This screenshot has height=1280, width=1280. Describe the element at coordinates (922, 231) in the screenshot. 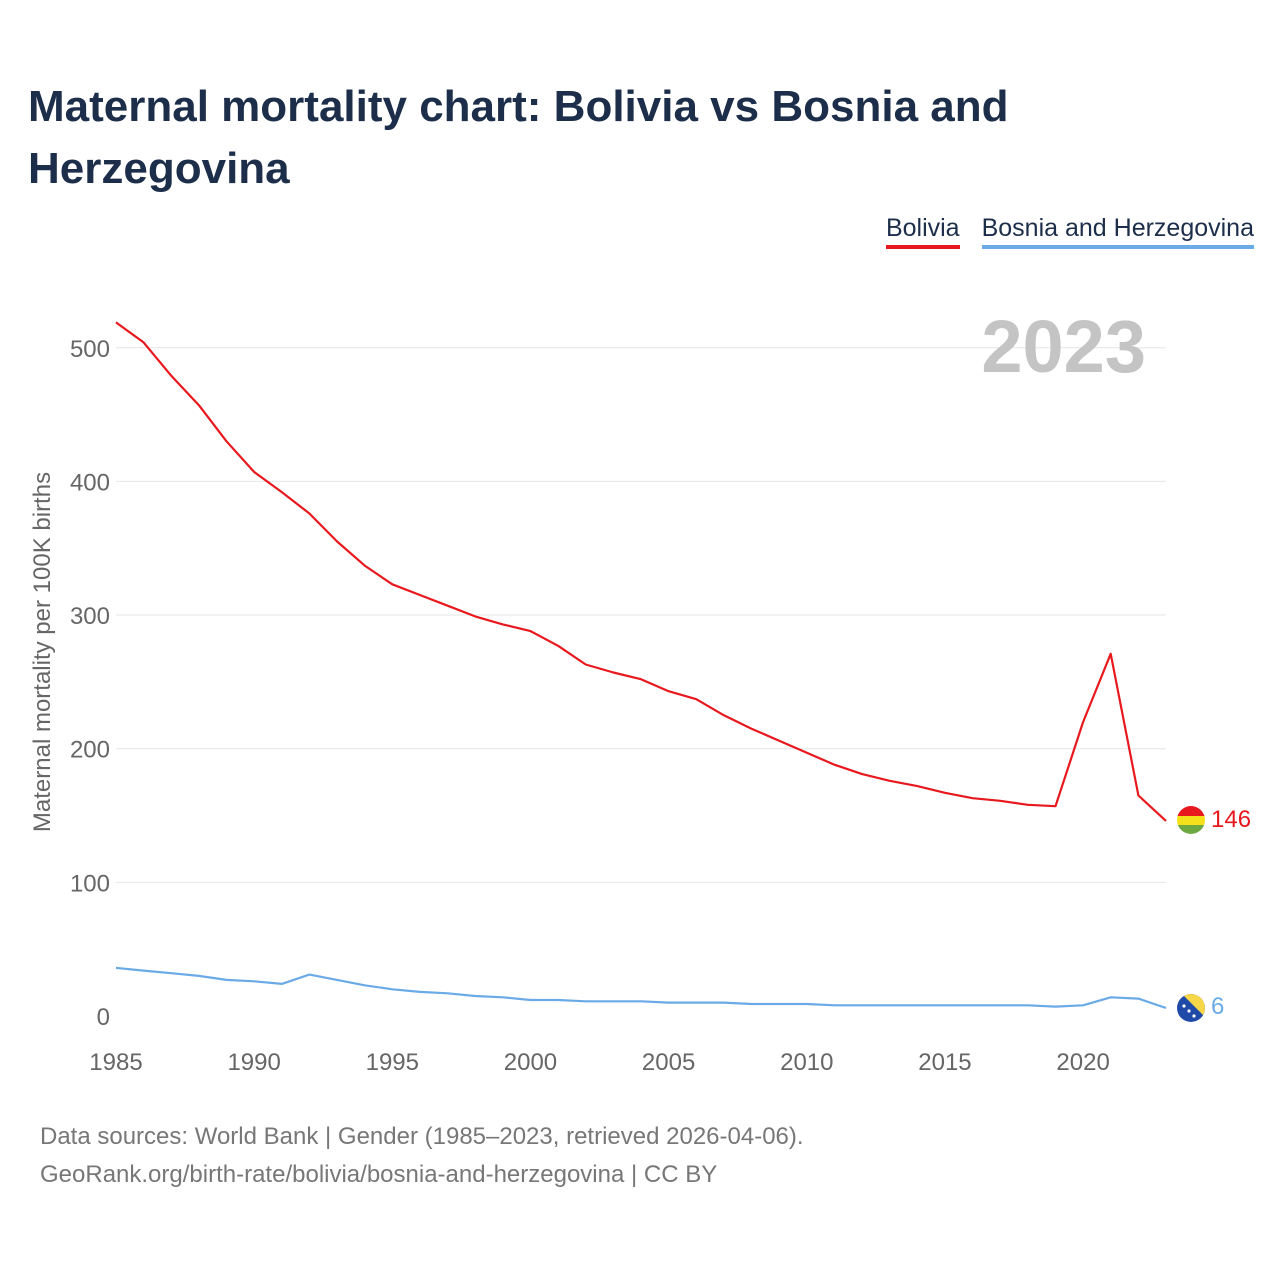

I see `legend-item-bolivia: Bolivia` at that location.